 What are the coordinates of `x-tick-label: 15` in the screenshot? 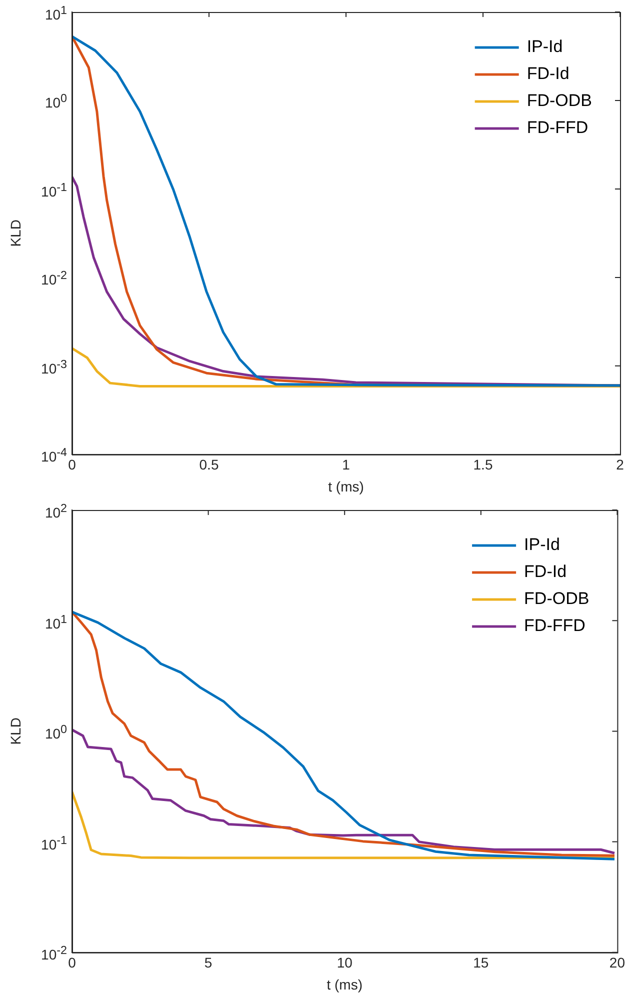 It's located at (481, 962).